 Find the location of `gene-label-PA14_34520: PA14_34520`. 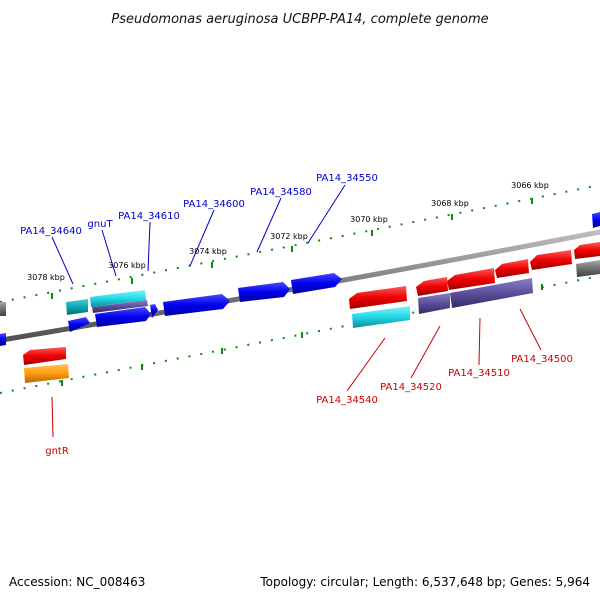

gene-label-PA14_34520: PA14_34520 is located at coordinates (411, 387).